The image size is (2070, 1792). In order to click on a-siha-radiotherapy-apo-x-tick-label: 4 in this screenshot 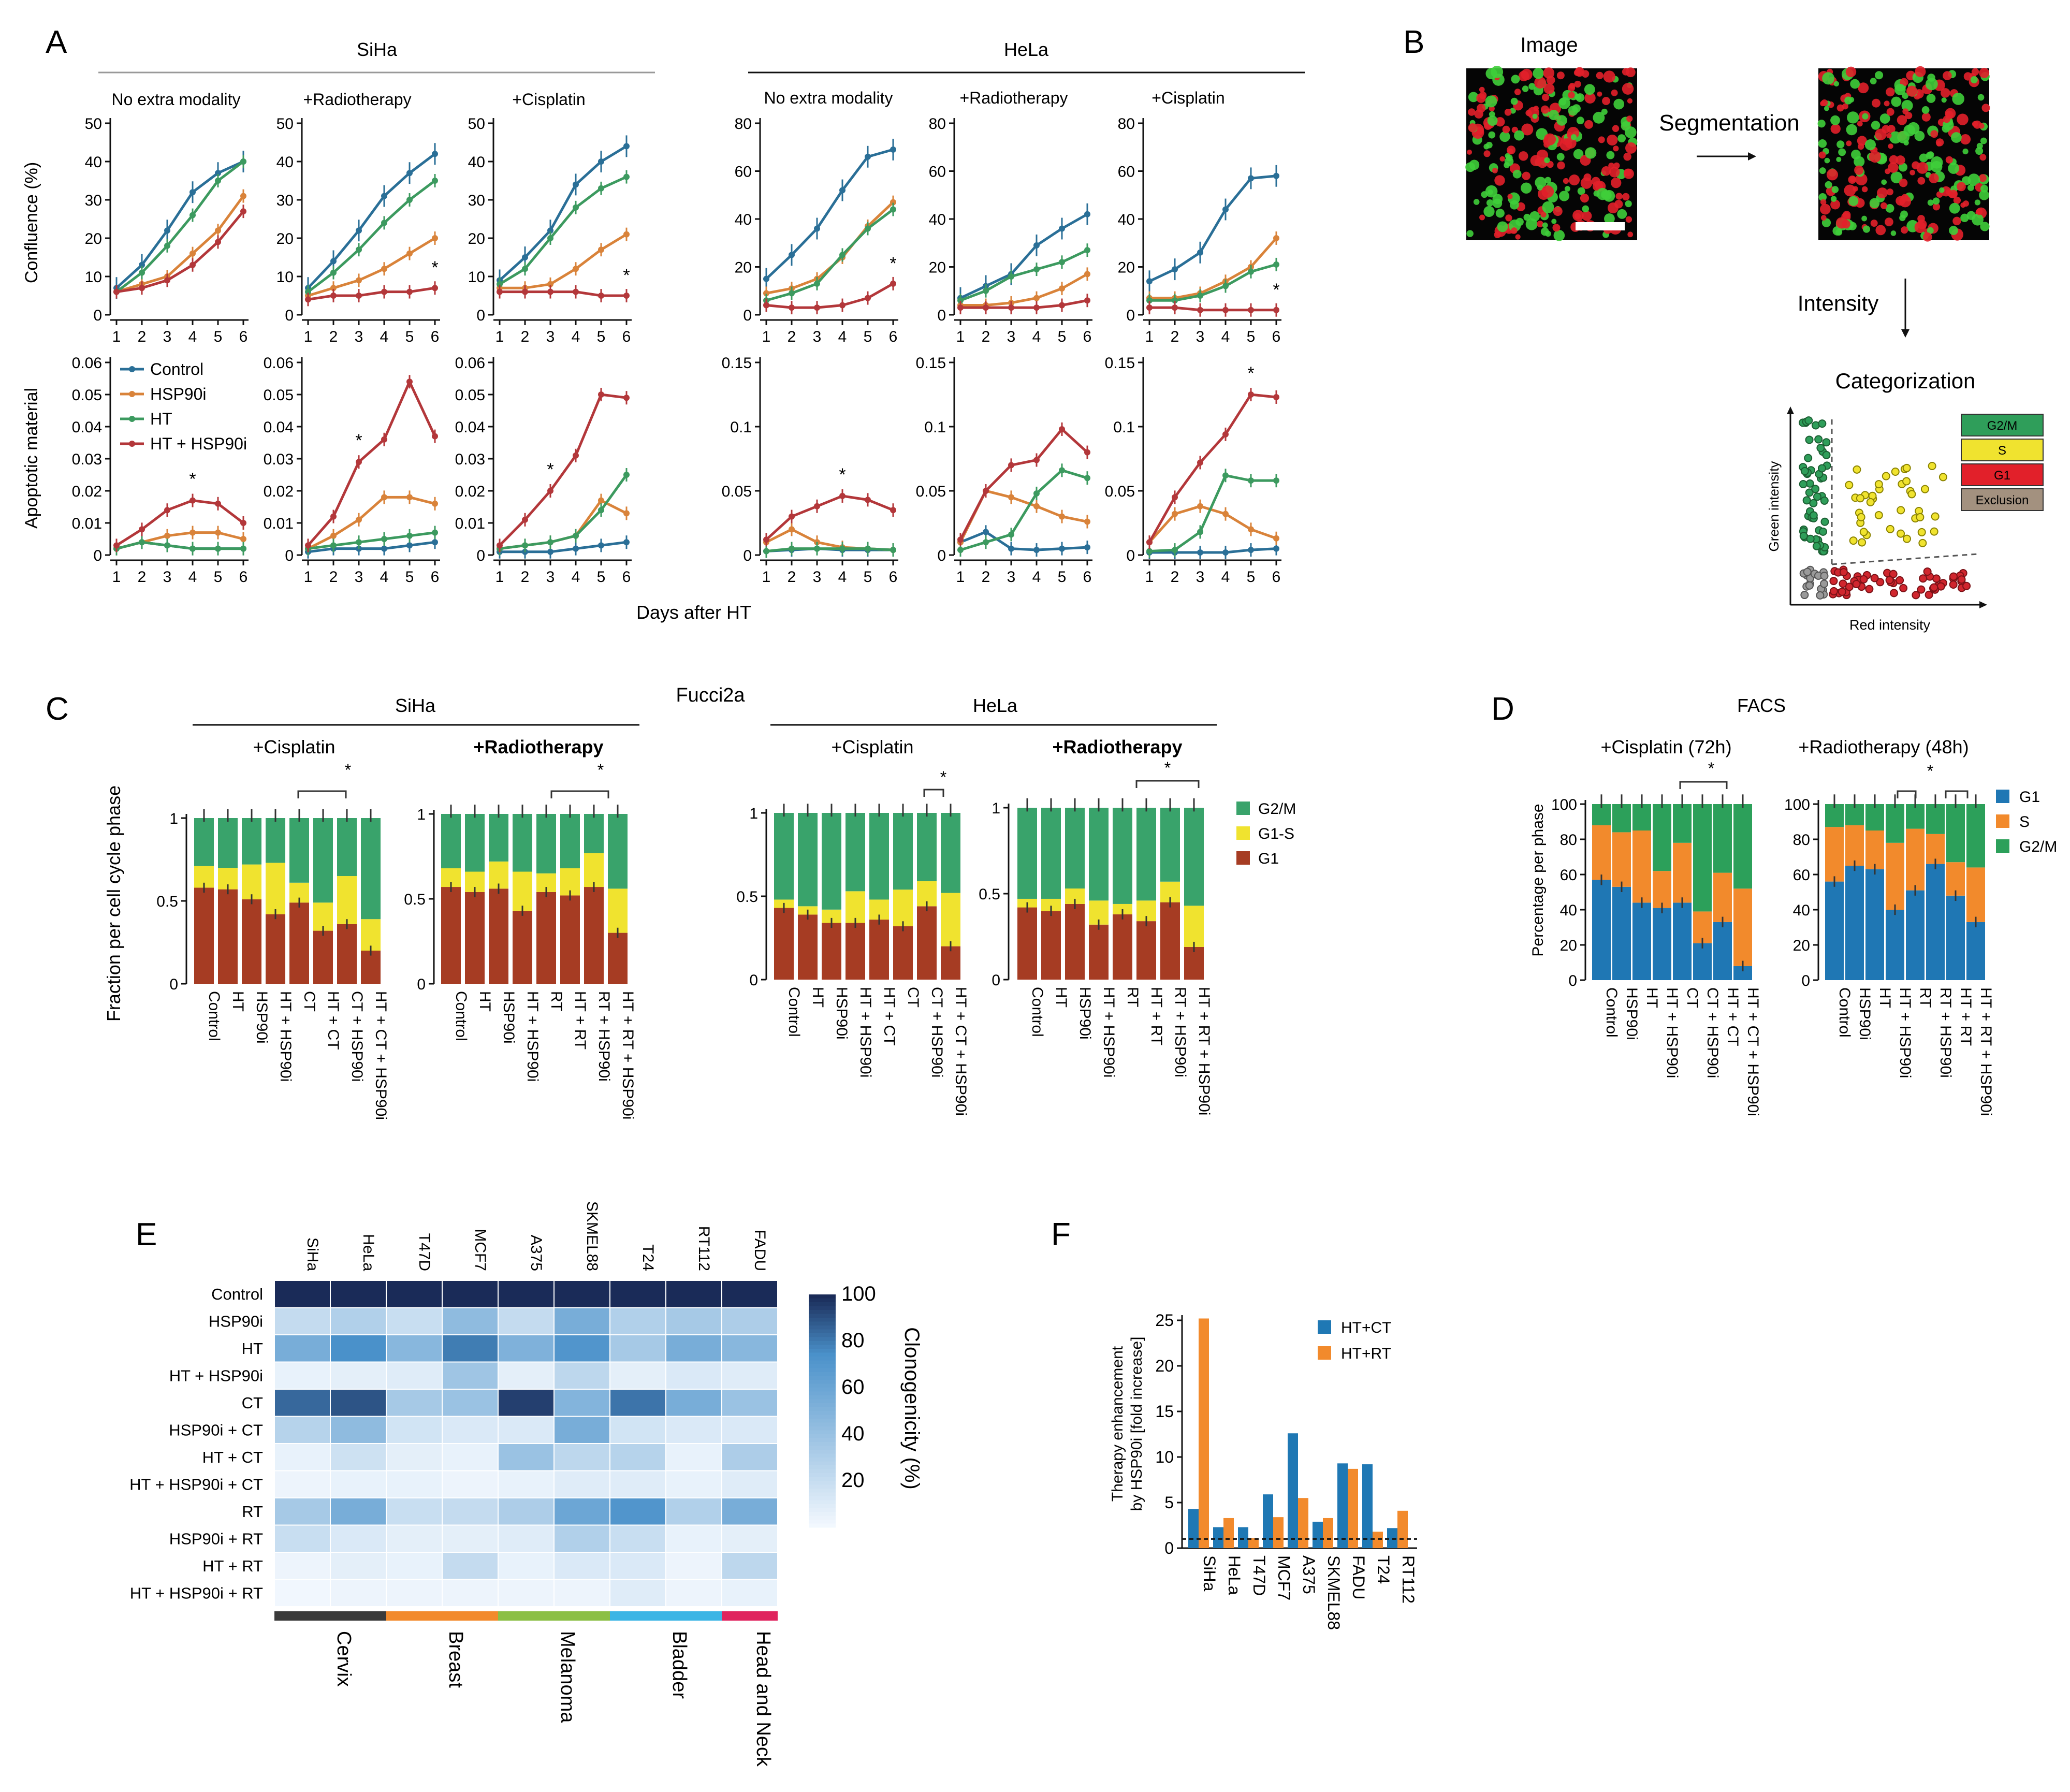, I will do `click(385, 577)`.